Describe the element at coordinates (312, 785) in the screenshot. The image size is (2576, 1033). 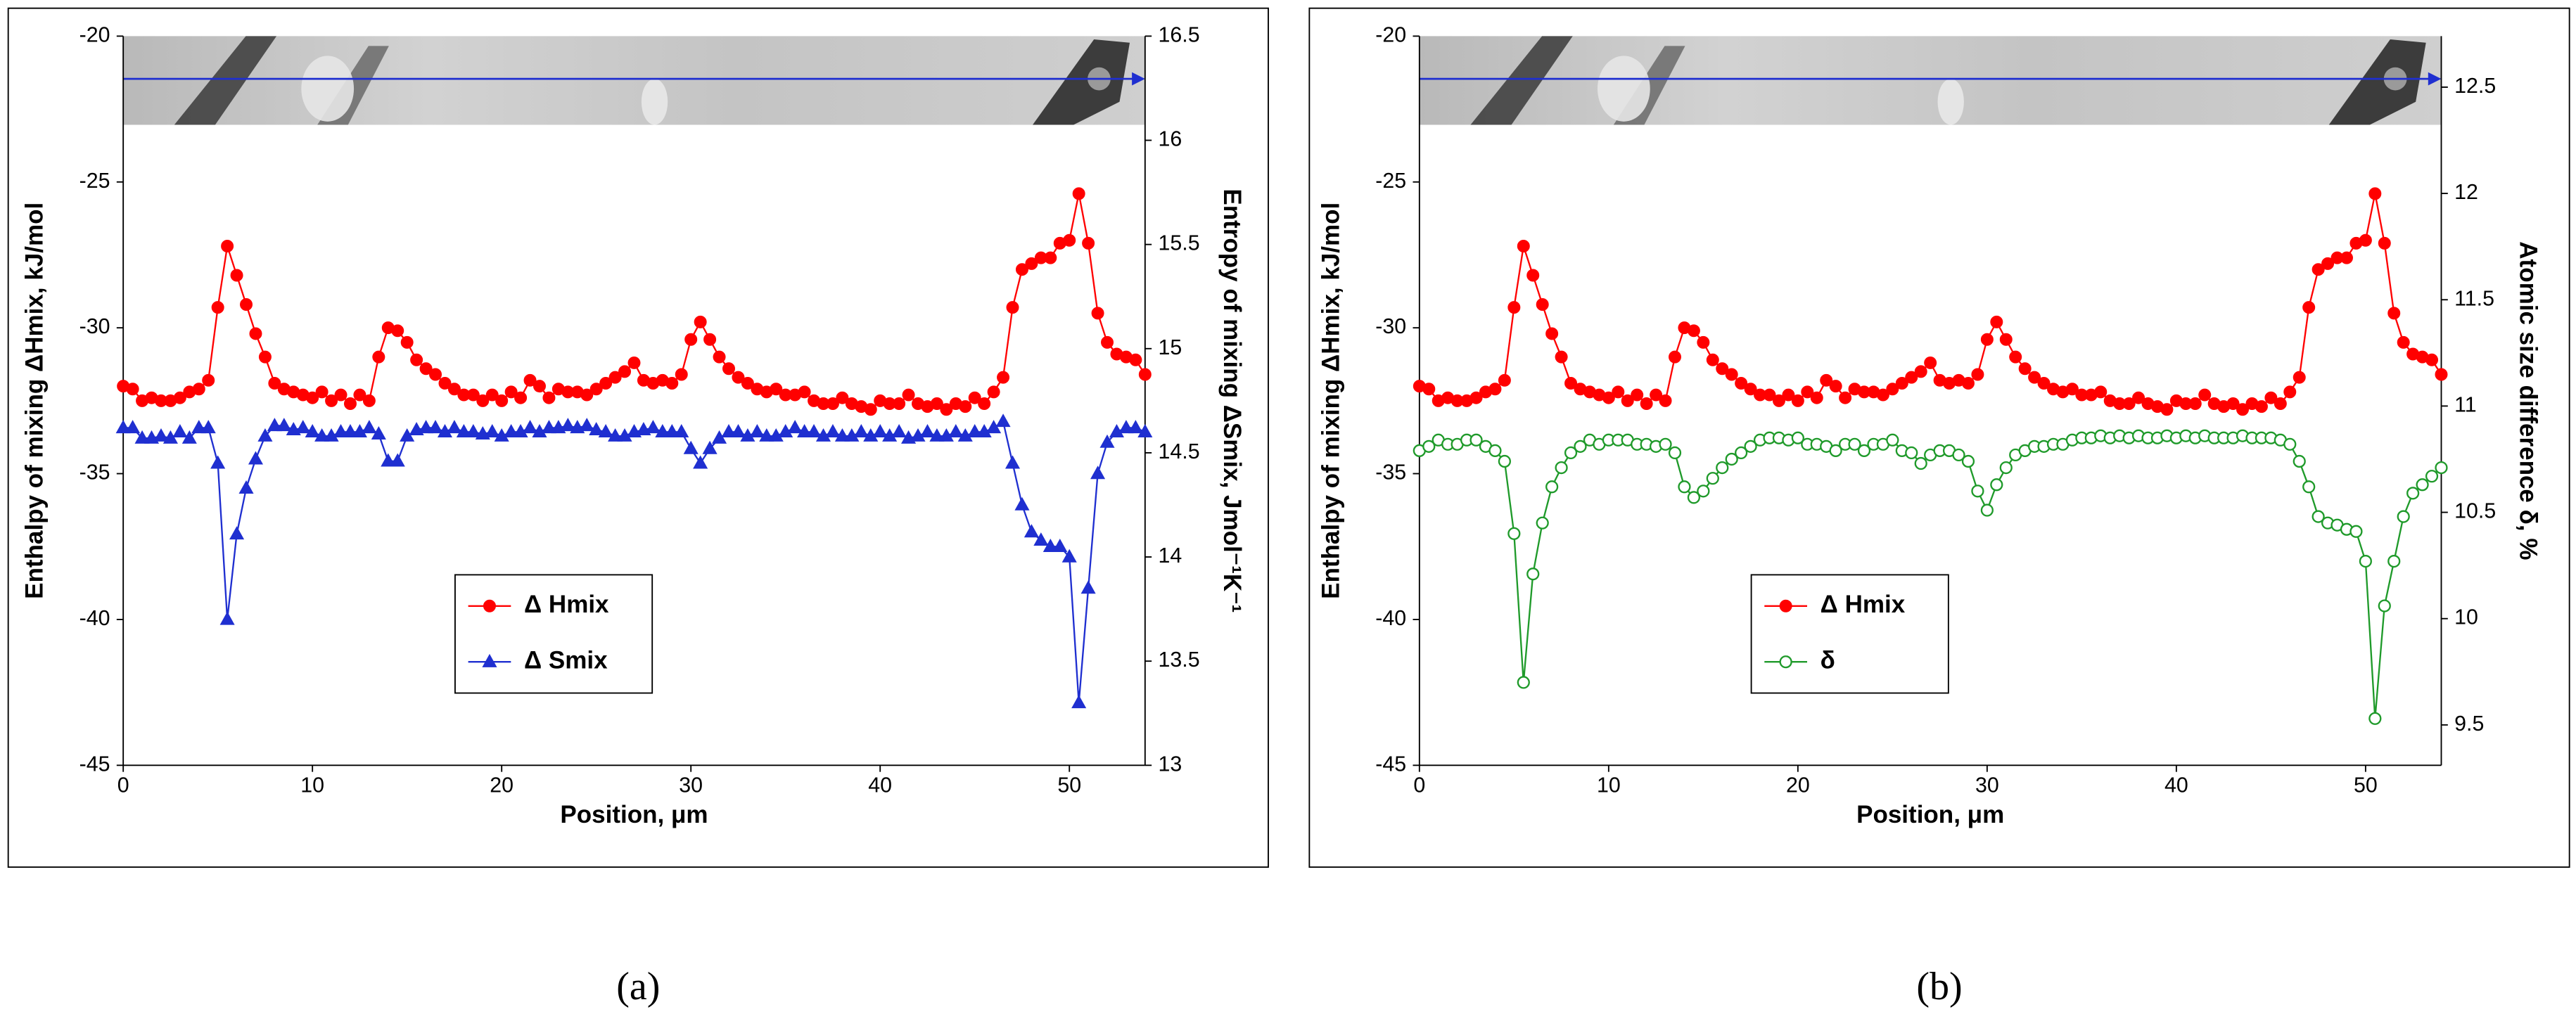
I see `x-tick-label: 10` at that location.